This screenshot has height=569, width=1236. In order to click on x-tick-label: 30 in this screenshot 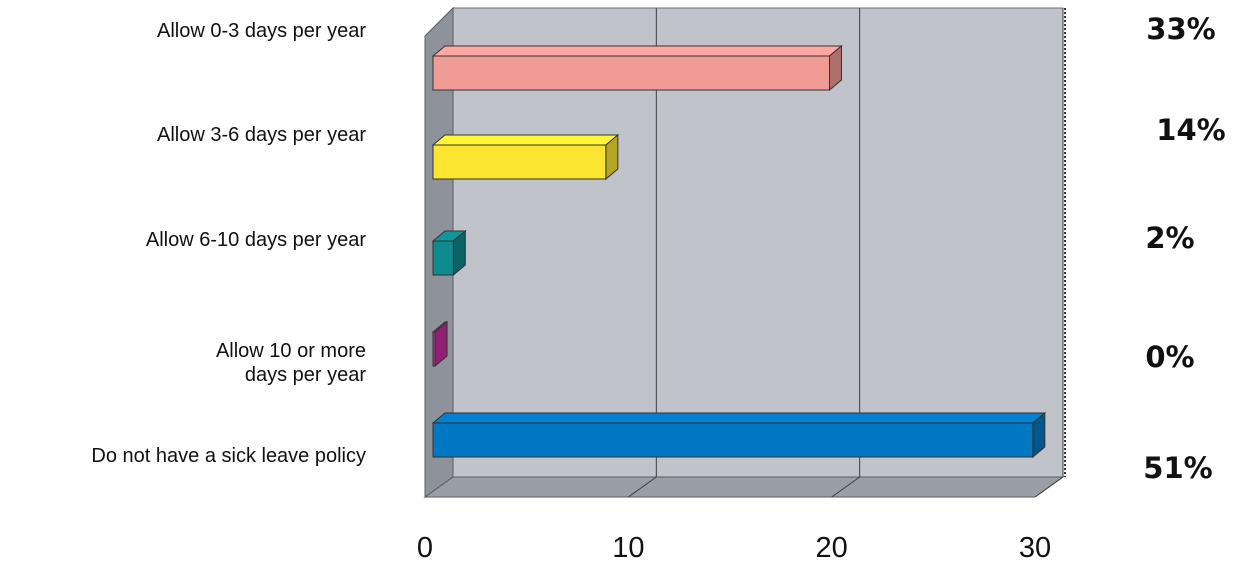, I will do `click(1035, 548)`.